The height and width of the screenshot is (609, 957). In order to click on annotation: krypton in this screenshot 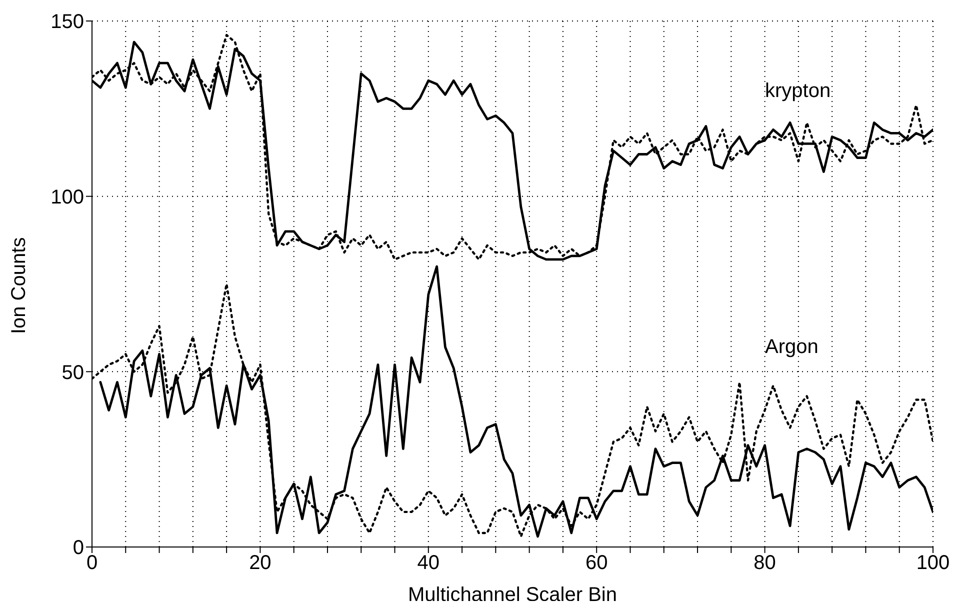, I will do `click(798, 91)`.